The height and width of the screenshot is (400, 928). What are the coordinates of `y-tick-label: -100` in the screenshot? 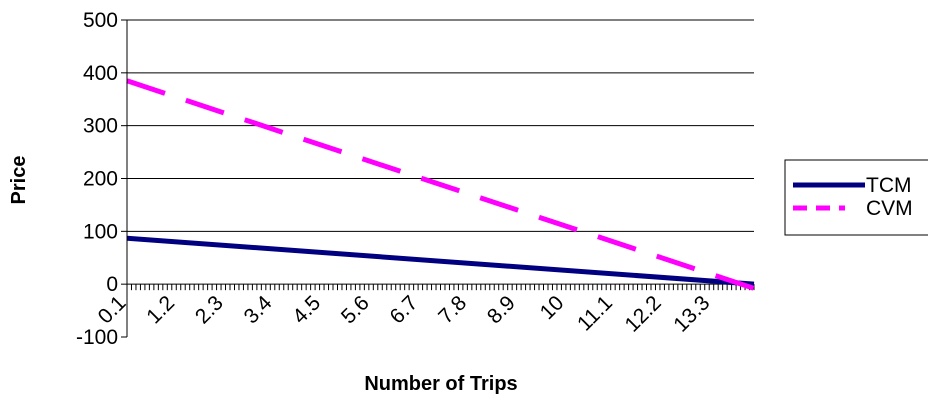 It's located at (97, 337).